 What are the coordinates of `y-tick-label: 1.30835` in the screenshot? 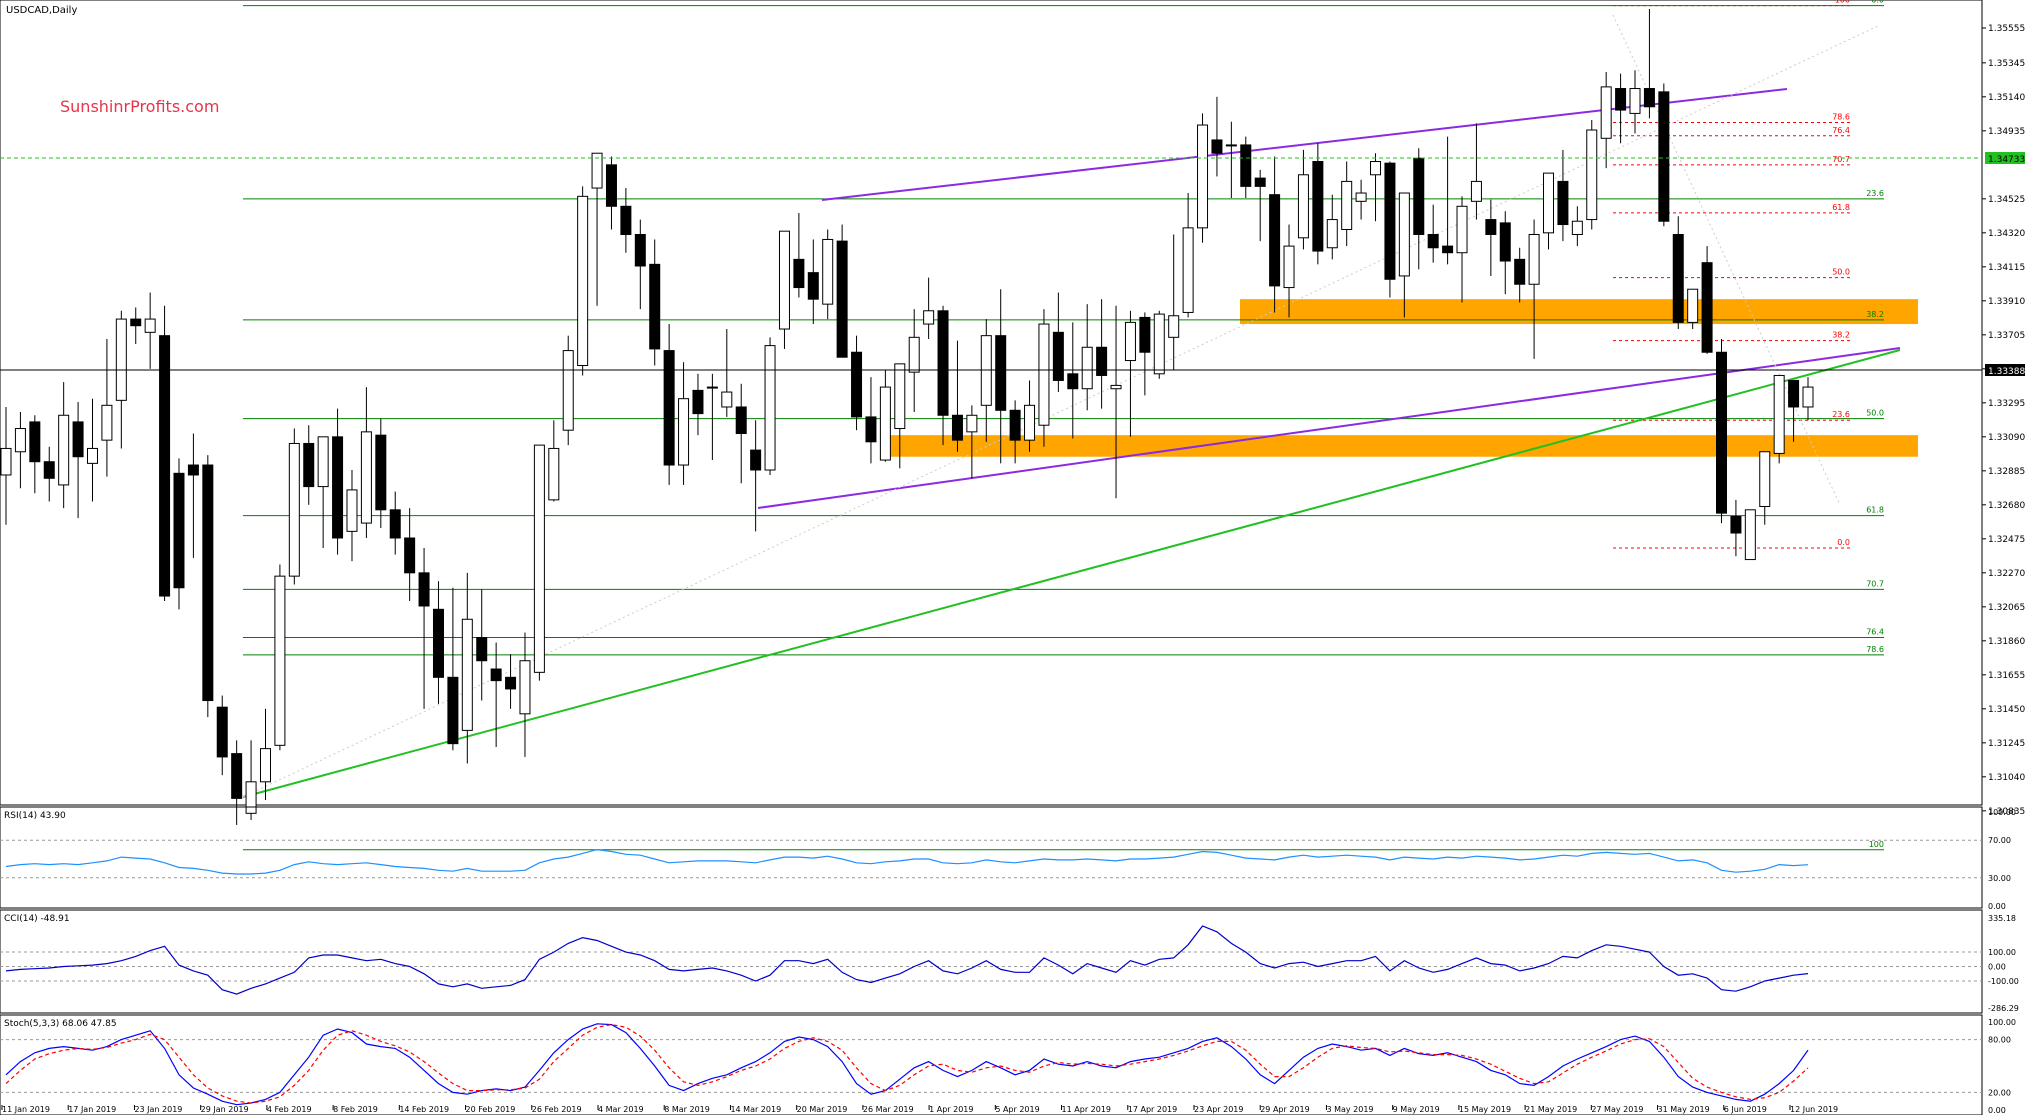 It's located at (2006, 812).